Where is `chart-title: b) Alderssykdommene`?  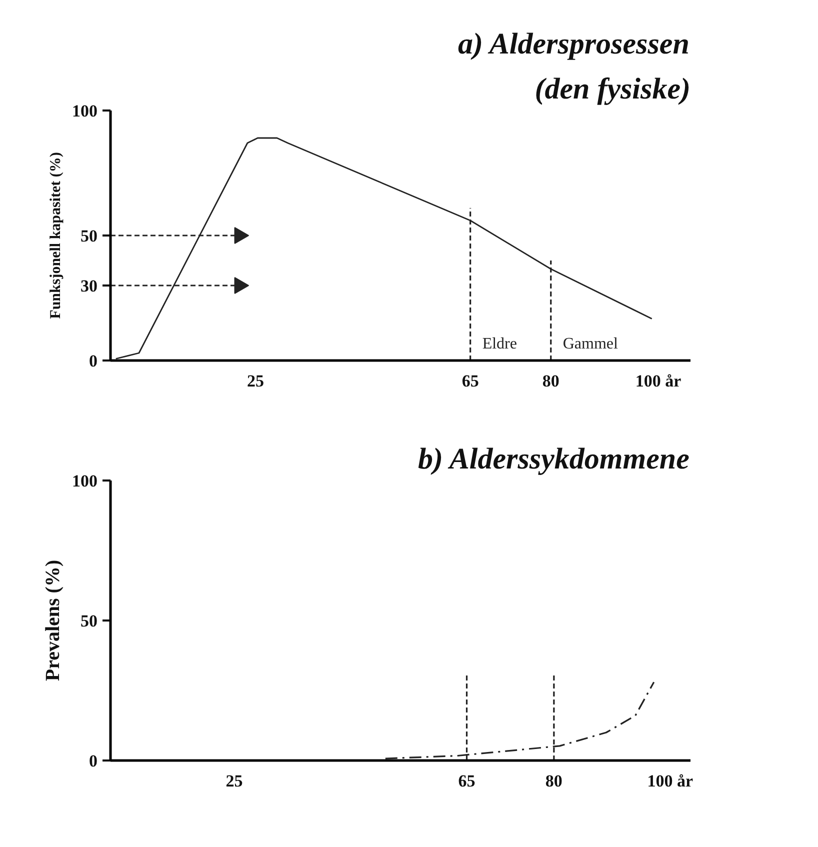 chart-title: b) Alderssykdommene is located at coordinates (554, 459).